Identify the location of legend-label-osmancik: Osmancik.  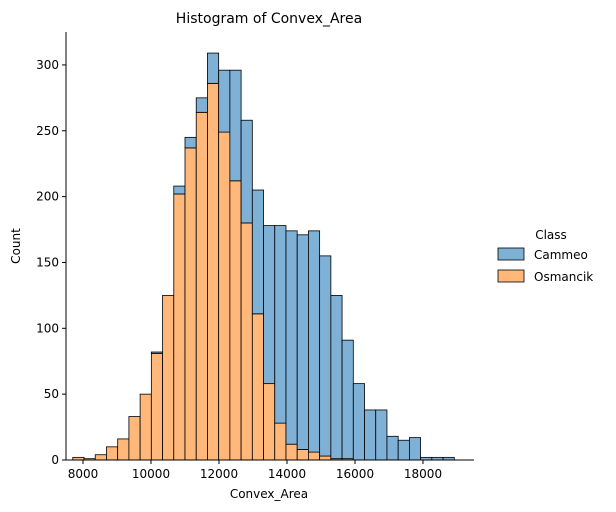
(563, 277).